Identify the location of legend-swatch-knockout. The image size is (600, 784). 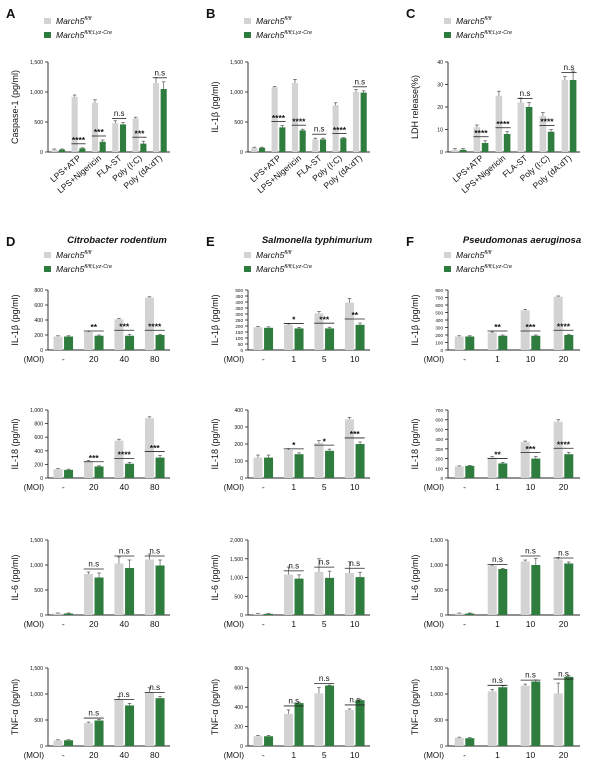
(447, 35).